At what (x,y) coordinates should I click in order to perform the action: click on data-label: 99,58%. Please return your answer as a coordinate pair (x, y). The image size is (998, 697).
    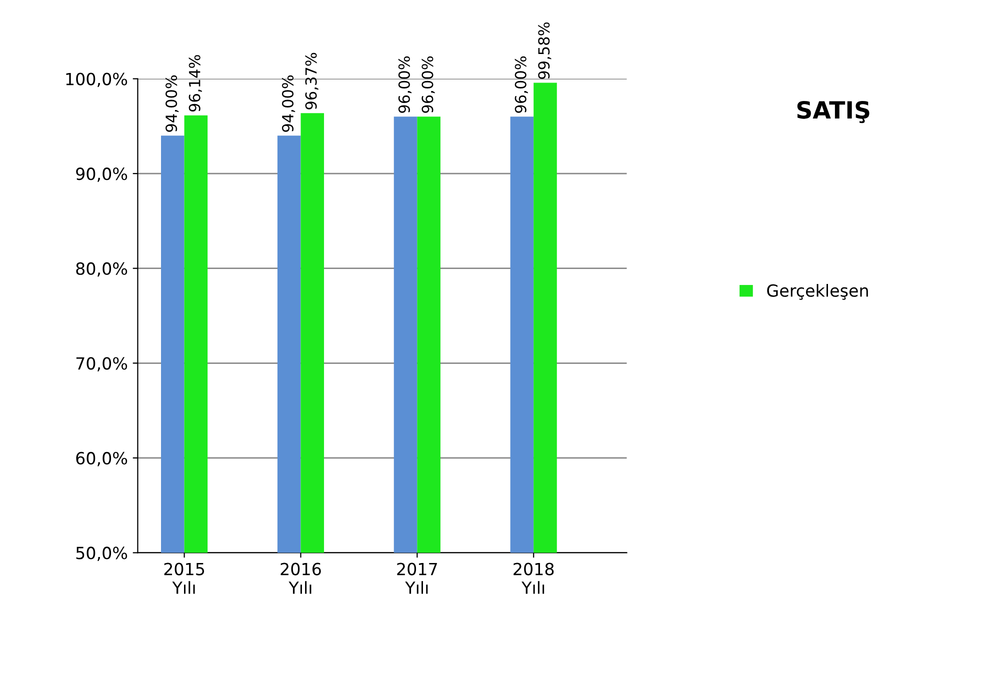
    Looking at the image, I should click on (545, 50).